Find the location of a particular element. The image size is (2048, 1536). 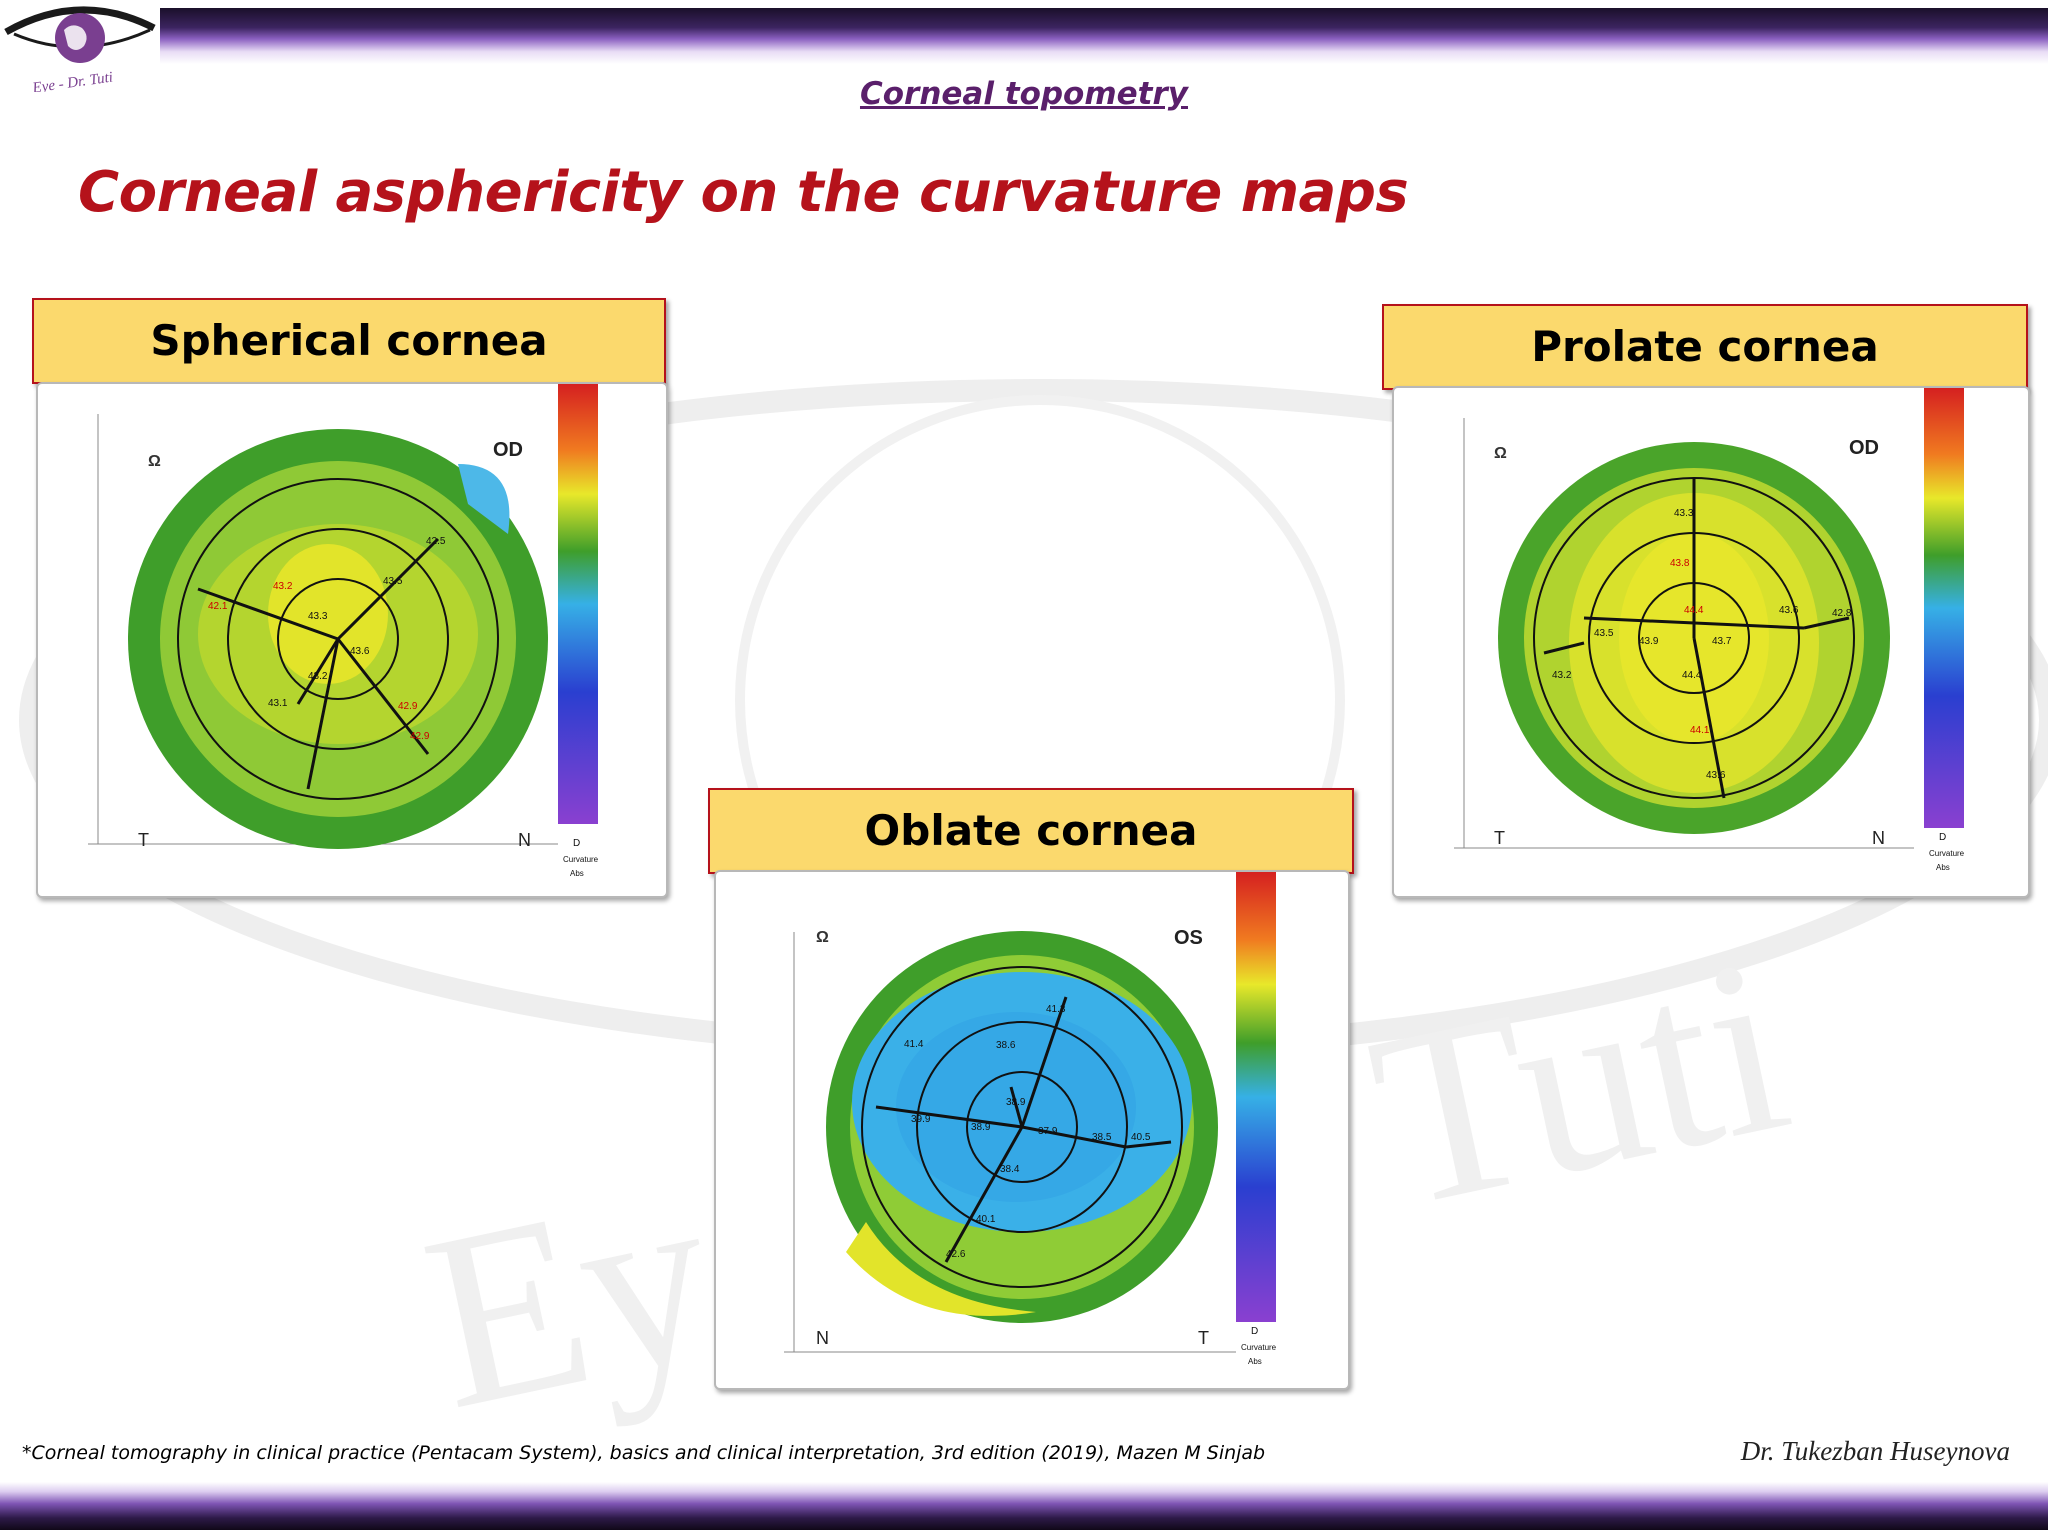

spherical-label-text: Spherical cornea is located at coordinates (349, 340).